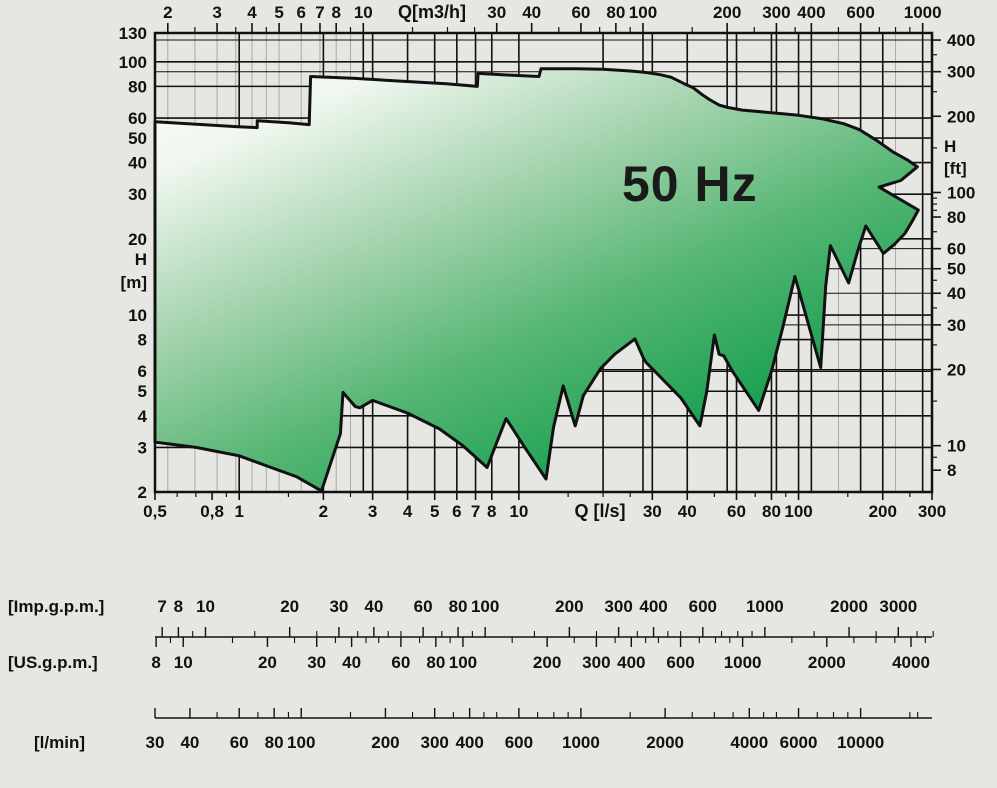  Describe the element at coordinates (134, 282) in the screenshot. I see `svg-text: [m]` at that location.